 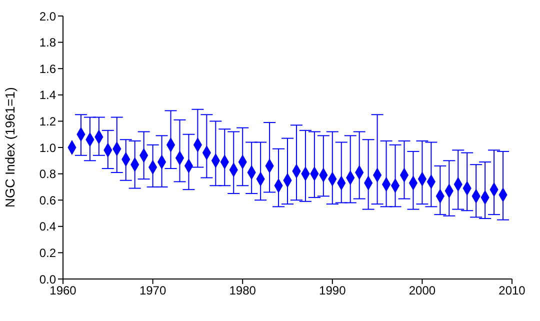 What do you see at coordinates (10, 147) in the screenshot?
I see `y-axis-title: NGC Index (1961=1)` at bounding box center [10, 147].